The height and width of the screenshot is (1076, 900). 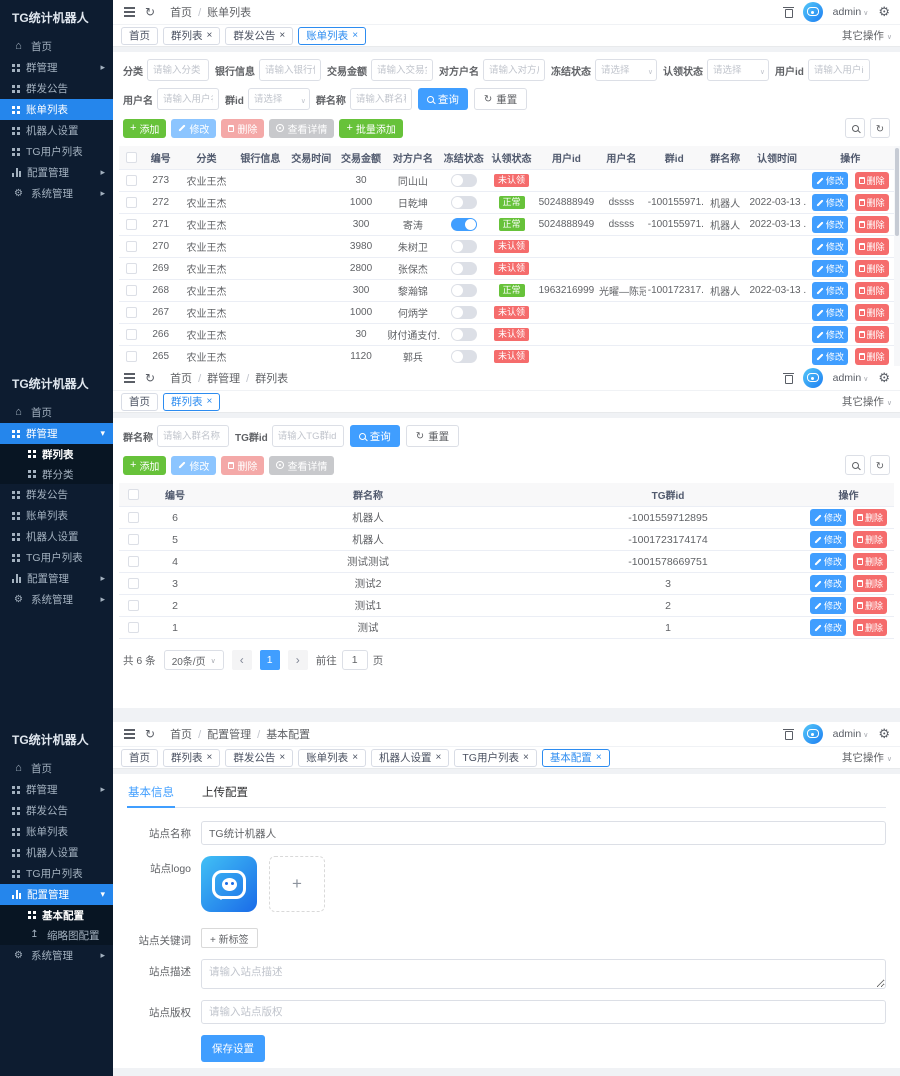 I want to click on sidebar-item: 群分类, so click(x=56, y=474).